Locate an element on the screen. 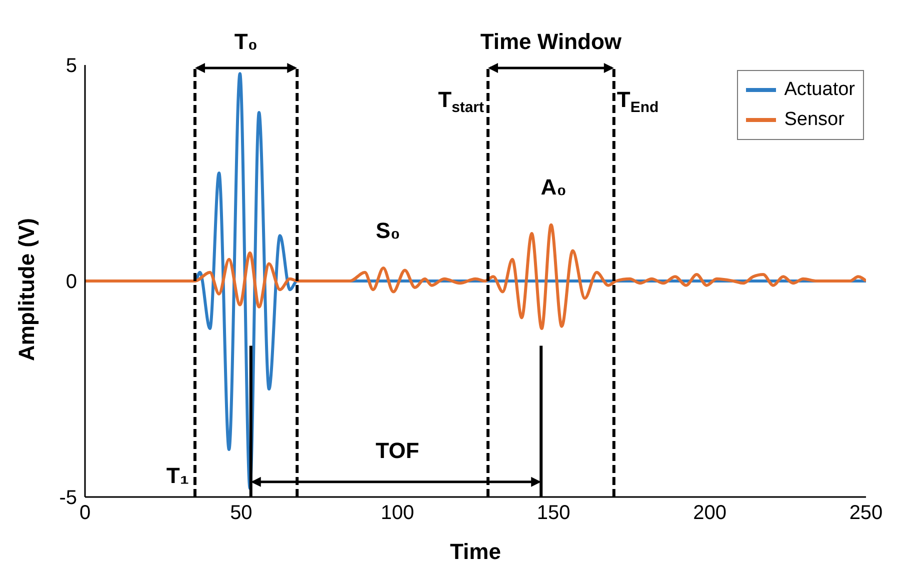 The width and height of the screenshot is (901, 581). x-tick-label: 150 is located at coordinates (553, 513).